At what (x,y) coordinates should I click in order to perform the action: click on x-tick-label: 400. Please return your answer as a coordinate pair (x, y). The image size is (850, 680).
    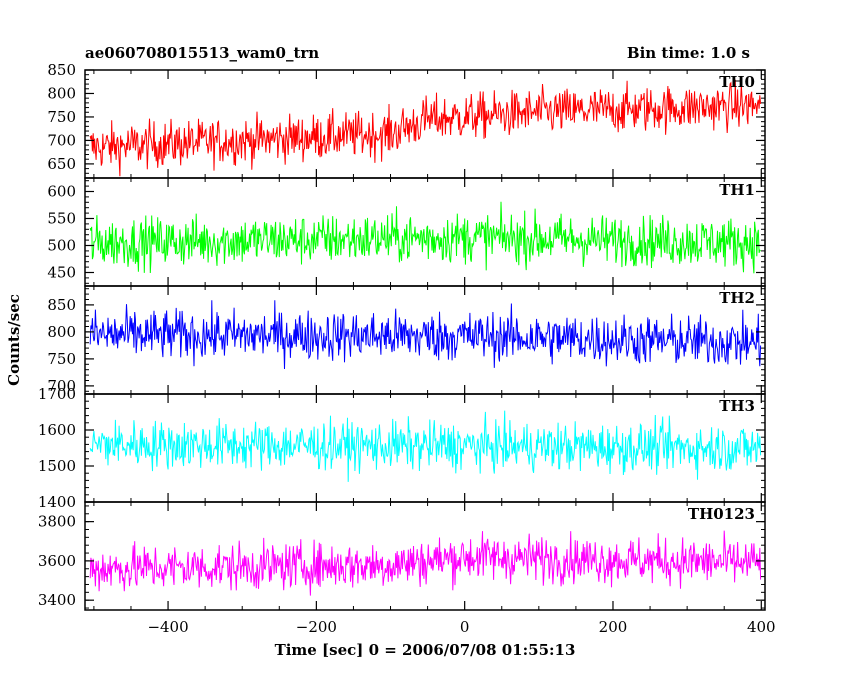
    Looking at the image, I should click on (761, 627).